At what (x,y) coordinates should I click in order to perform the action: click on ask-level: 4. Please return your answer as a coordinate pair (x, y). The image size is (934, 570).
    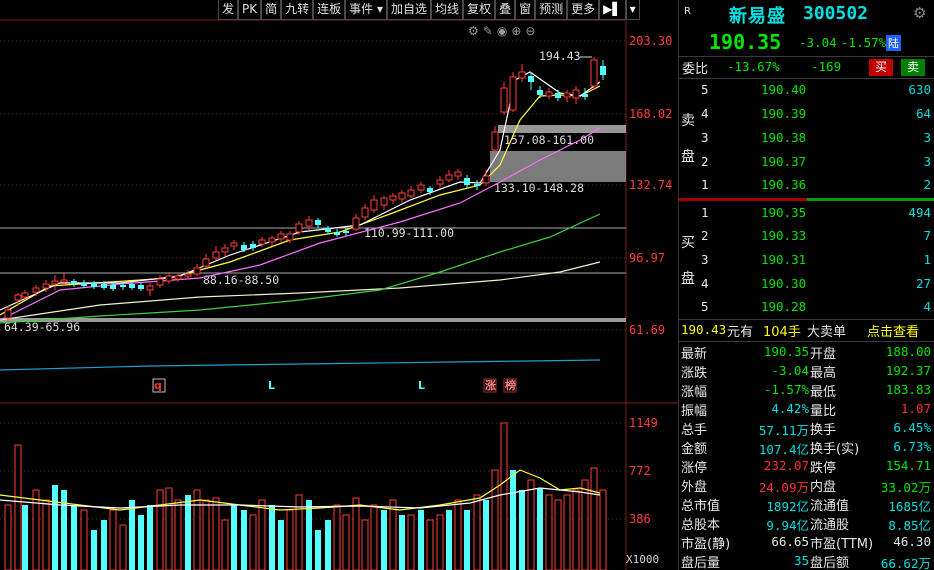
    Looking at the image, I should click on (705, 113).